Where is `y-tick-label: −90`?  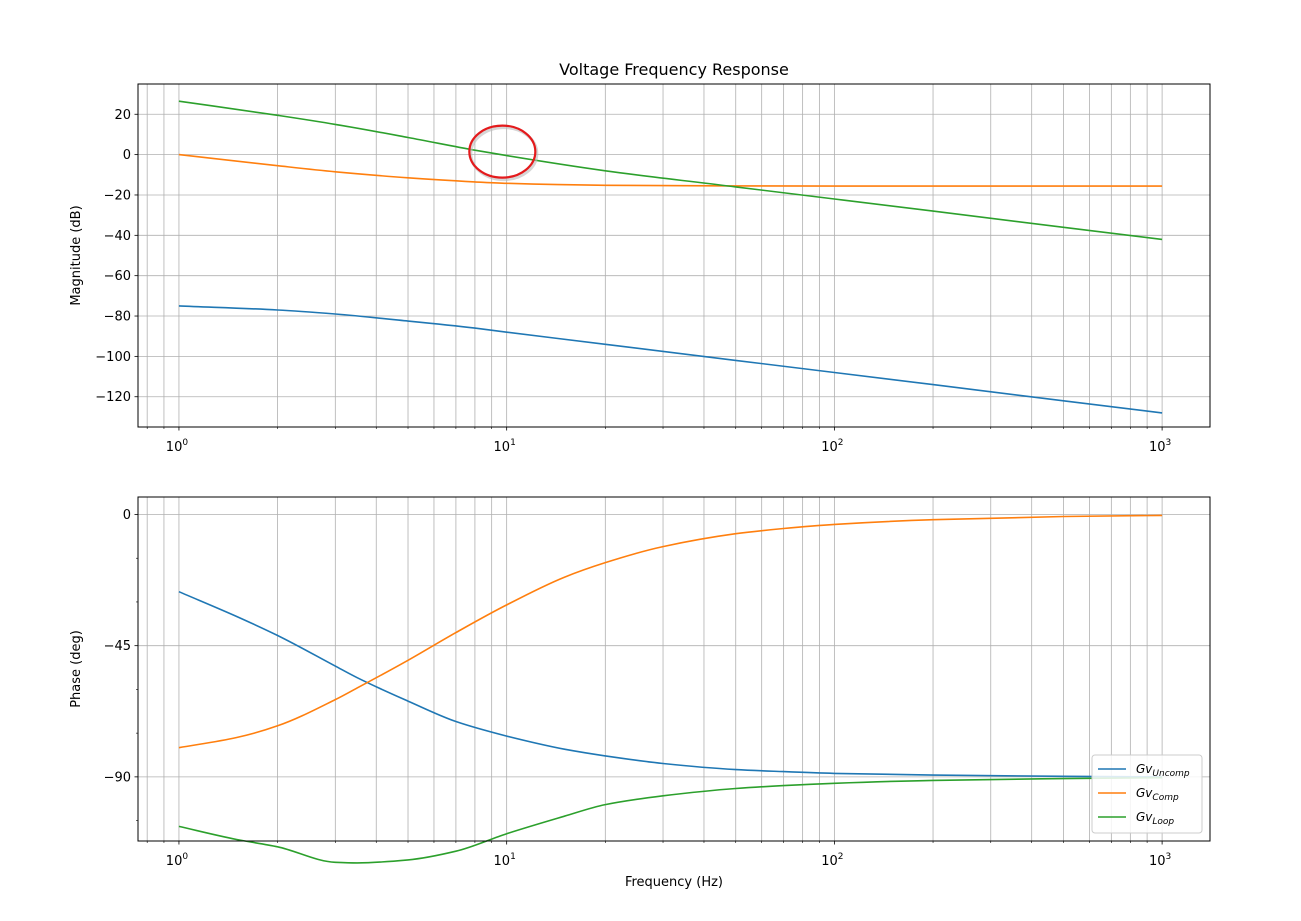 y-tick-label: −90 is located at coordinates (117, 777).